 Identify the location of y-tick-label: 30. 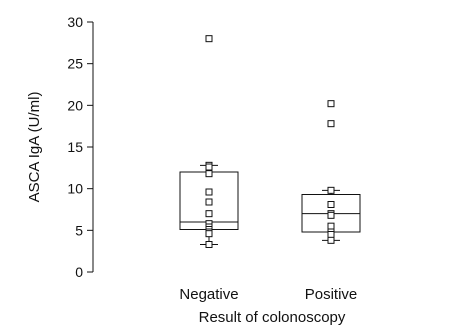
(75, 22).